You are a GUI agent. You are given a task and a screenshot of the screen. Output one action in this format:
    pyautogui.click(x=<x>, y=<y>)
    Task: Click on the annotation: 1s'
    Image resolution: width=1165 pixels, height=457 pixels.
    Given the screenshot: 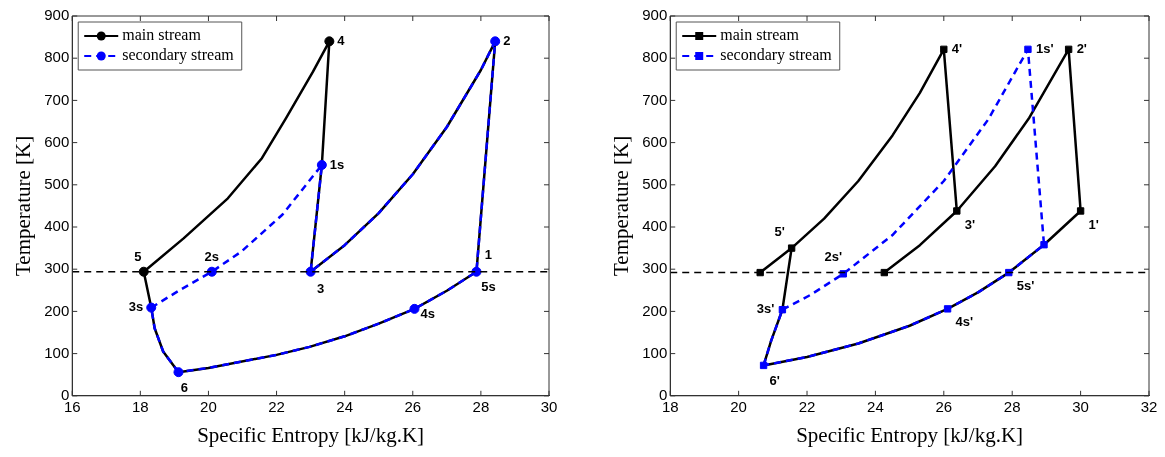 What is the action you would take?
    pyautogui.click(x=1044, y=48)
    